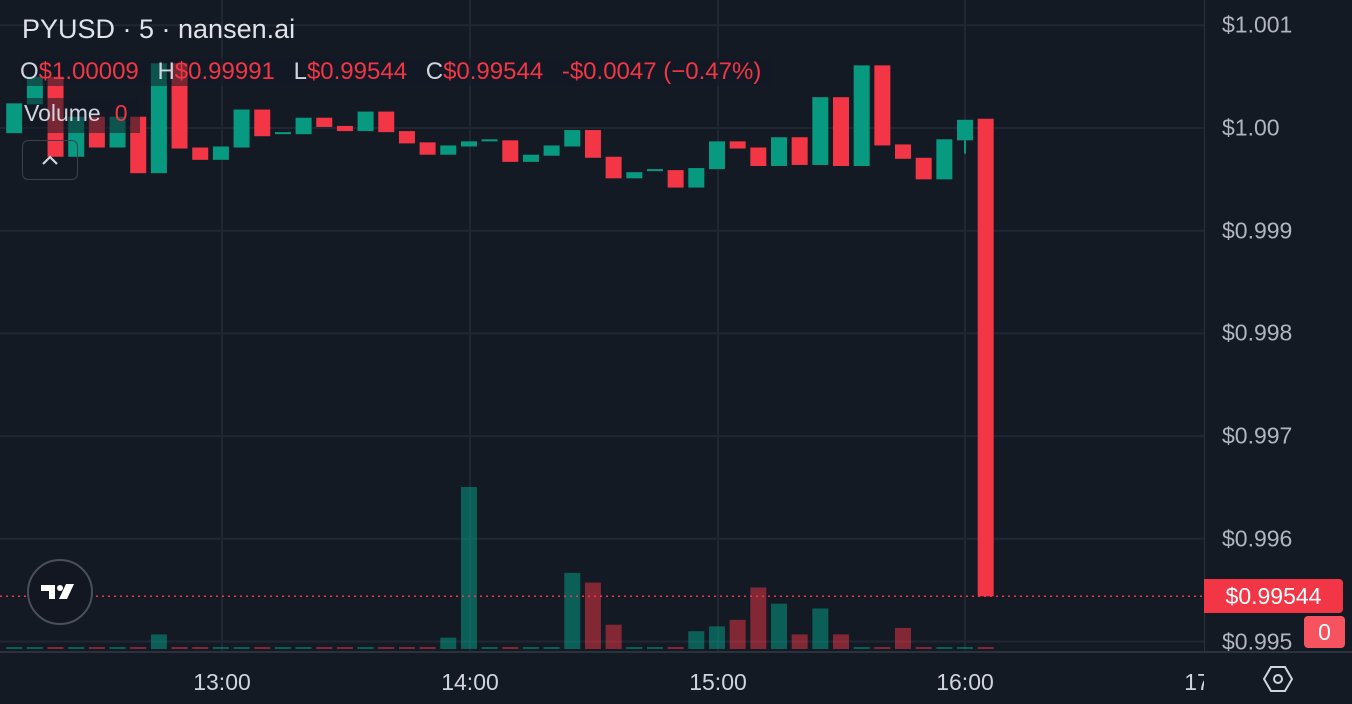 The width and height of the screenshot is (1352, 704). What do you see at coordinates (166, 71) in the screenshot?
I see `high-label: H` at bounding box center [166, 71].